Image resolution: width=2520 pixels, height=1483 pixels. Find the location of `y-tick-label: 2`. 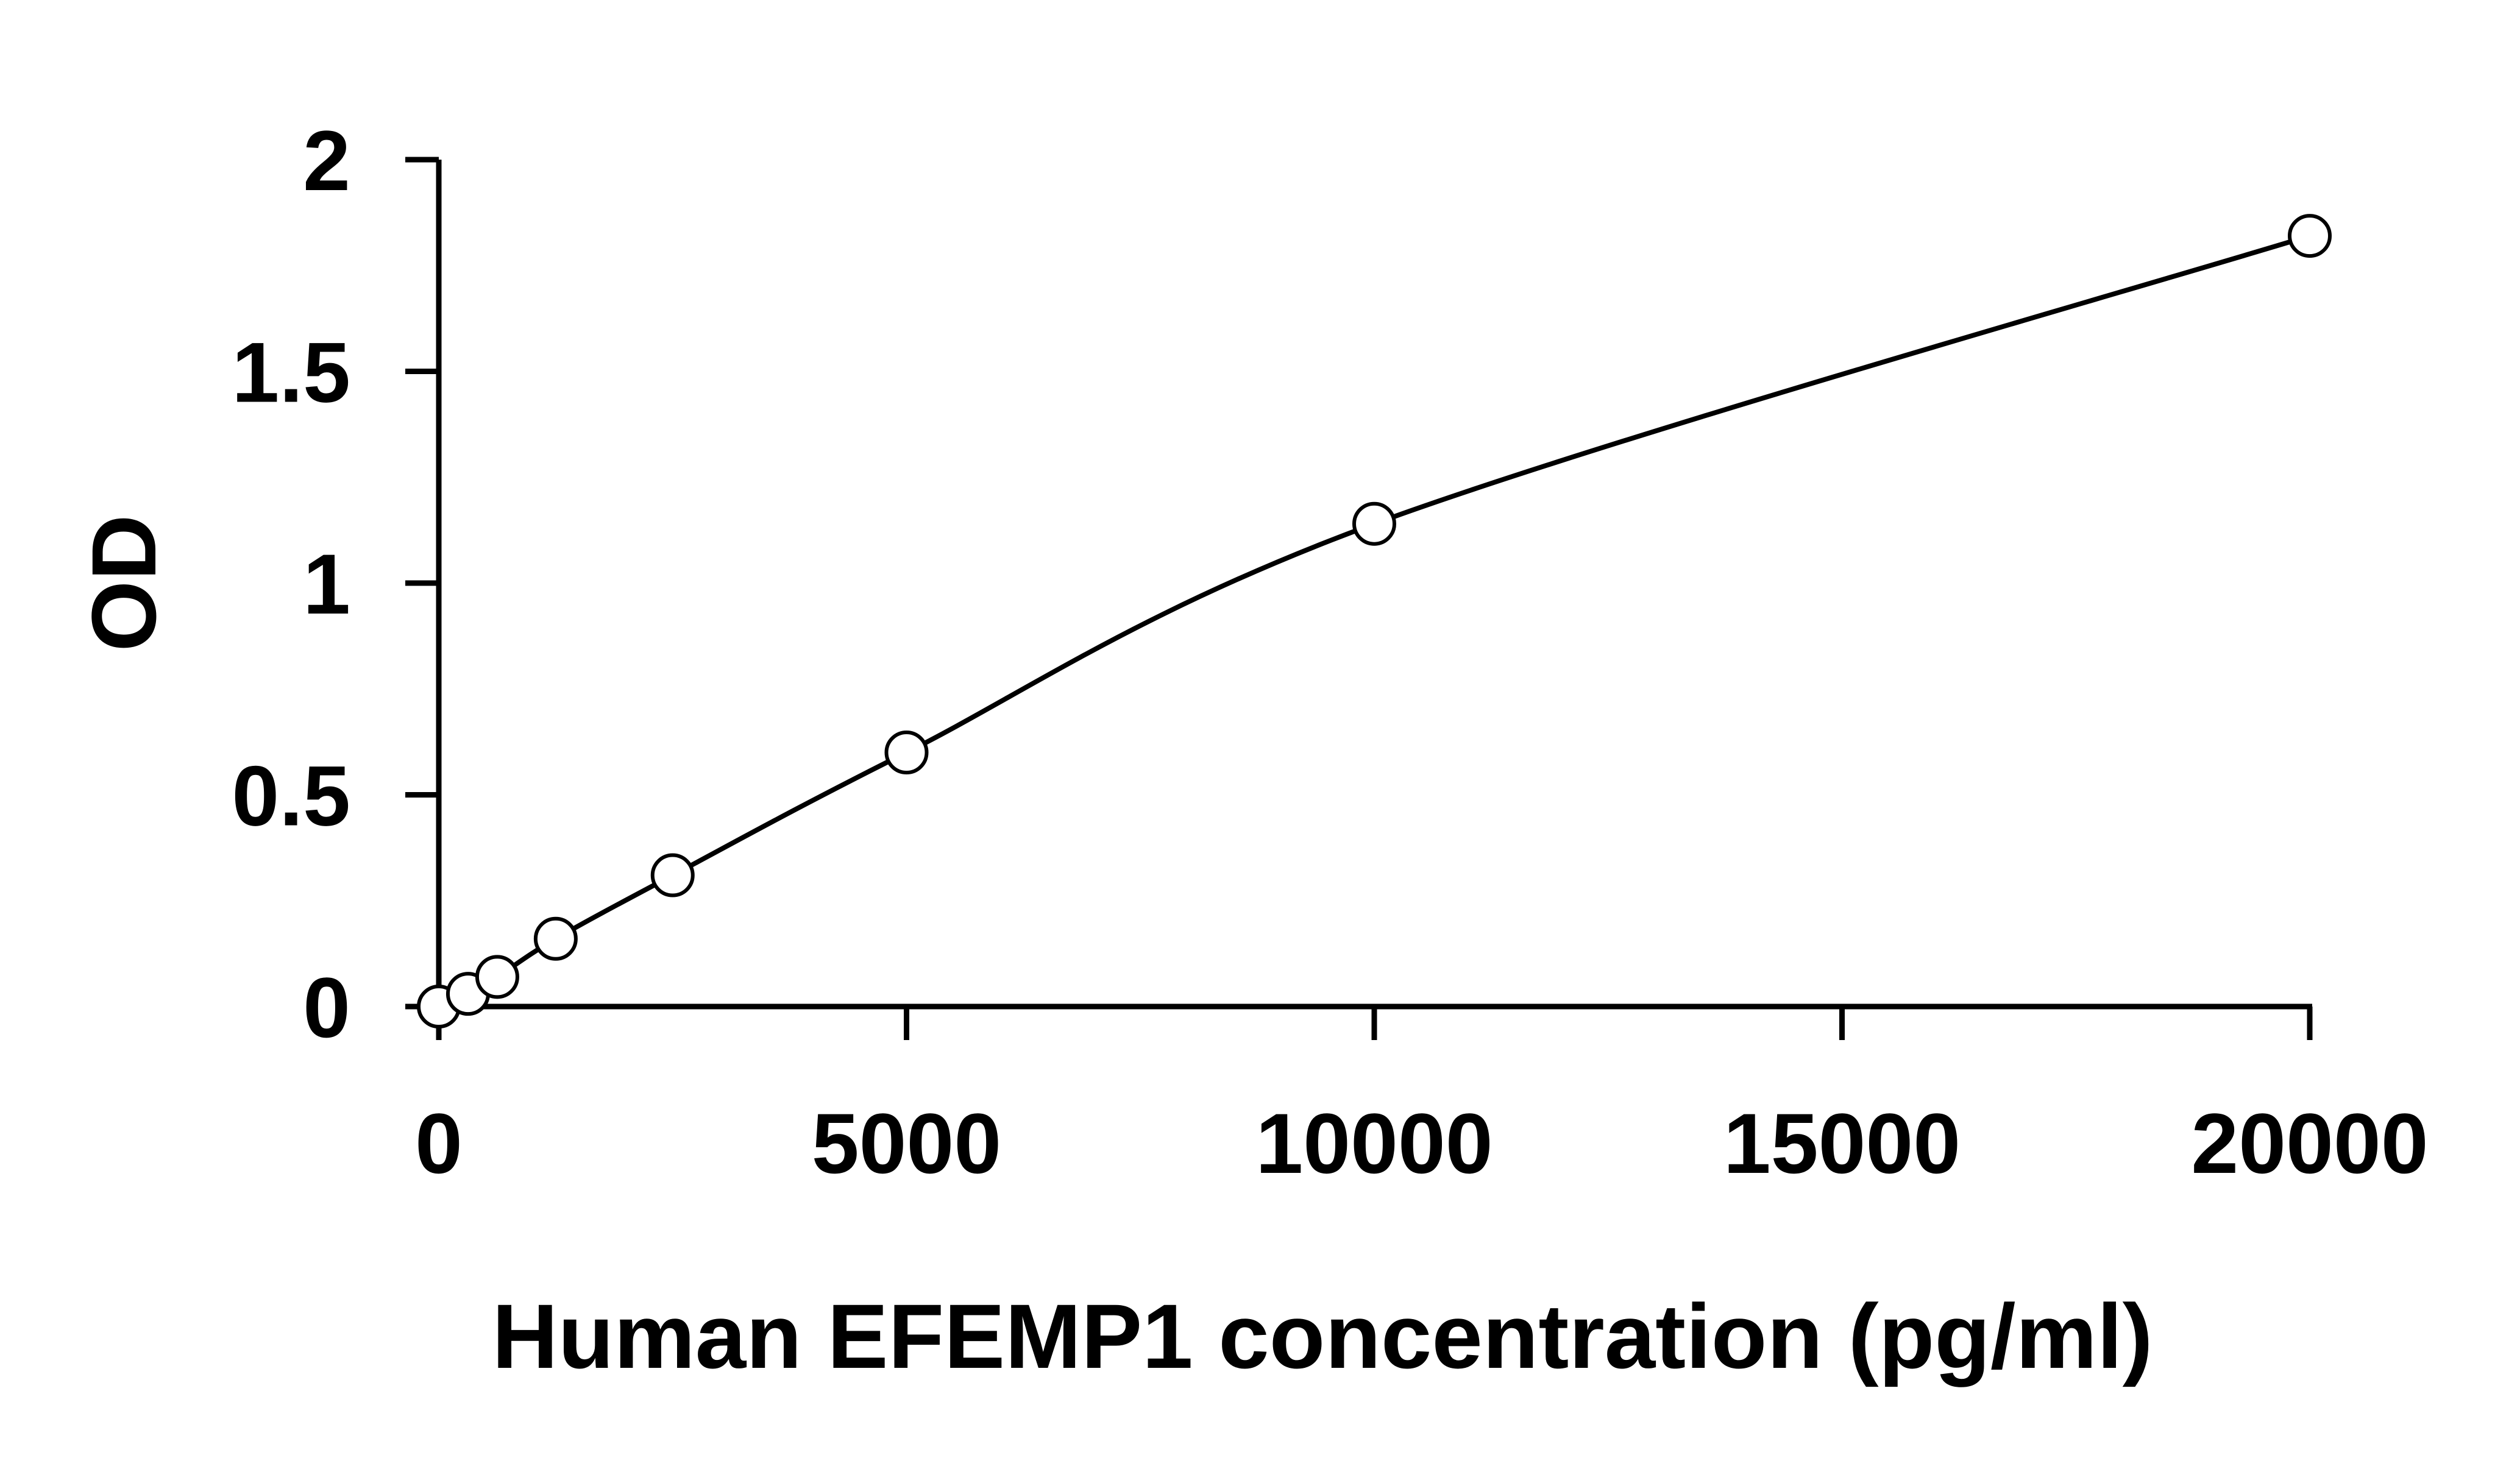

y-tick-label: 2 is located at coordinates (326, 160).